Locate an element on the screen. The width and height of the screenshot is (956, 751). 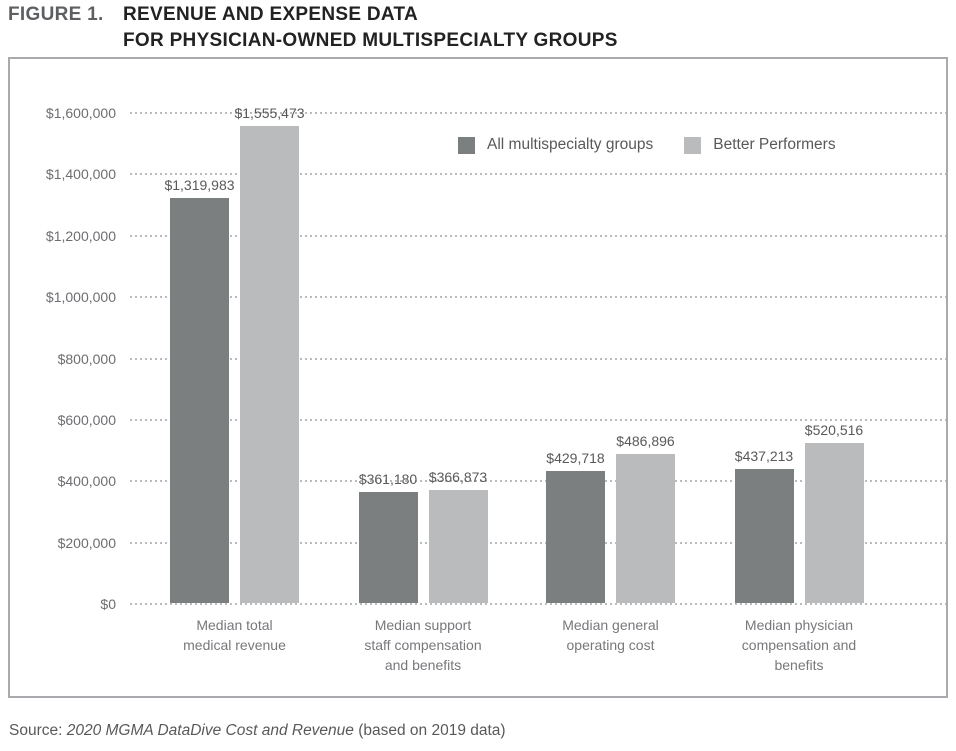
y-tick-label: $1,600,000 is located at coordinates (80, 113).